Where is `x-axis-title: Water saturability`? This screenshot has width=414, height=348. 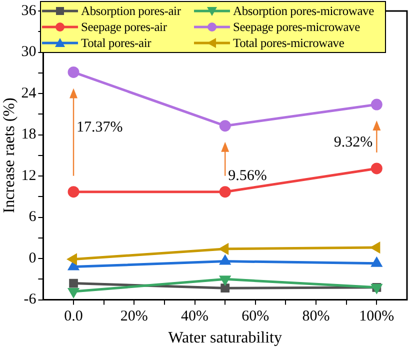
x-axis-title: Water saturability is located at coordinates (225, 338).